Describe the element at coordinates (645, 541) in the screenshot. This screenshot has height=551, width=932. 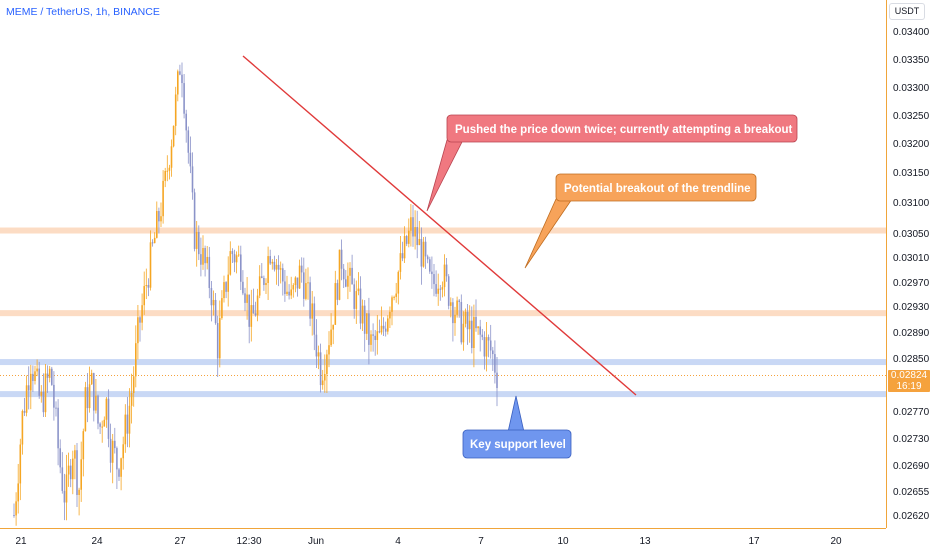
I see `time-tick-label: 13` at that location.